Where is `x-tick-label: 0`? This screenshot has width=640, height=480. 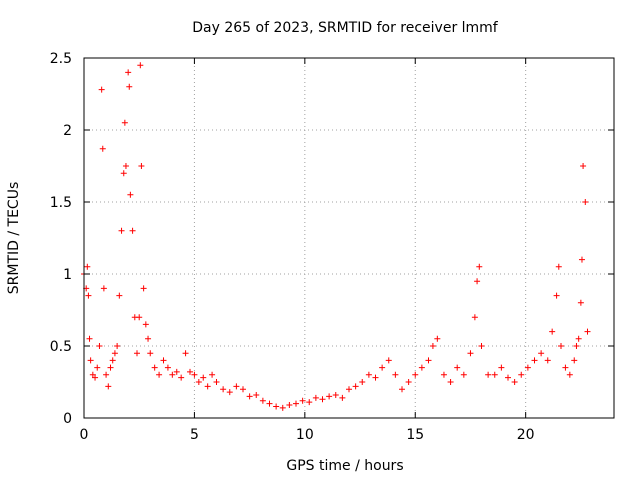 x-tick-label: 0 is located at coordinates (84, 435).